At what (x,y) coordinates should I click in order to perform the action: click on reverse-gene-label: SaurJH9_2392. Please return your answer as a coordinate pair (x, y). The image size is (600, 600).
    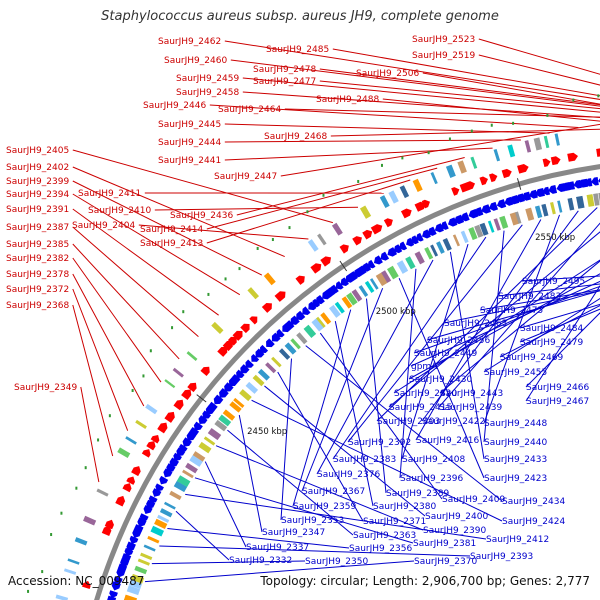
    Looking at the image, I should click on (379, 443).